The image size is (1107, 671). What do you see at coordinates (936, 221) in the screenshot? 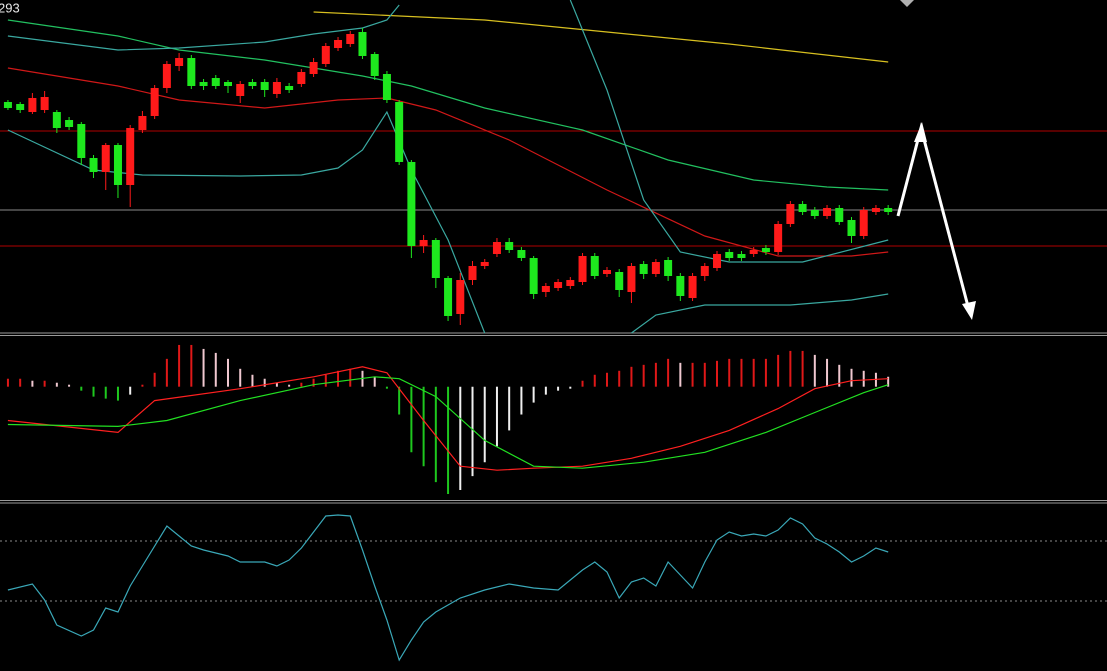
I see `annotation-arrows` at bounding box center [936, 221].